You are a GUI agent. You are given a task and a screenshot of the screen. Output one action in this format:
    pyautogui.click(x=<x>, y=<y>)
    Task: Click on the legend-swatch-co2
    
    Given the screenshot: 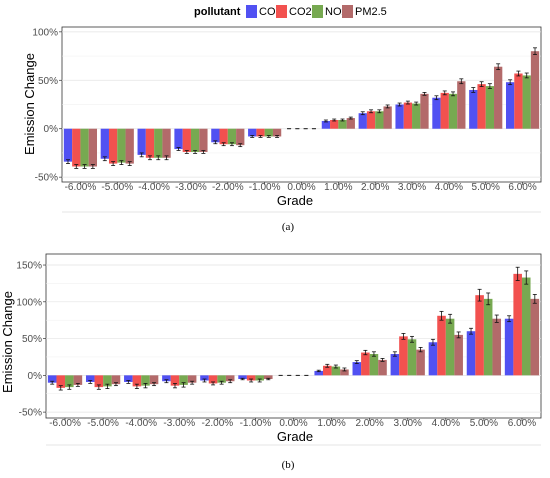 What is the action you would take?
    pyautogui.click(x=281, y=11)
    